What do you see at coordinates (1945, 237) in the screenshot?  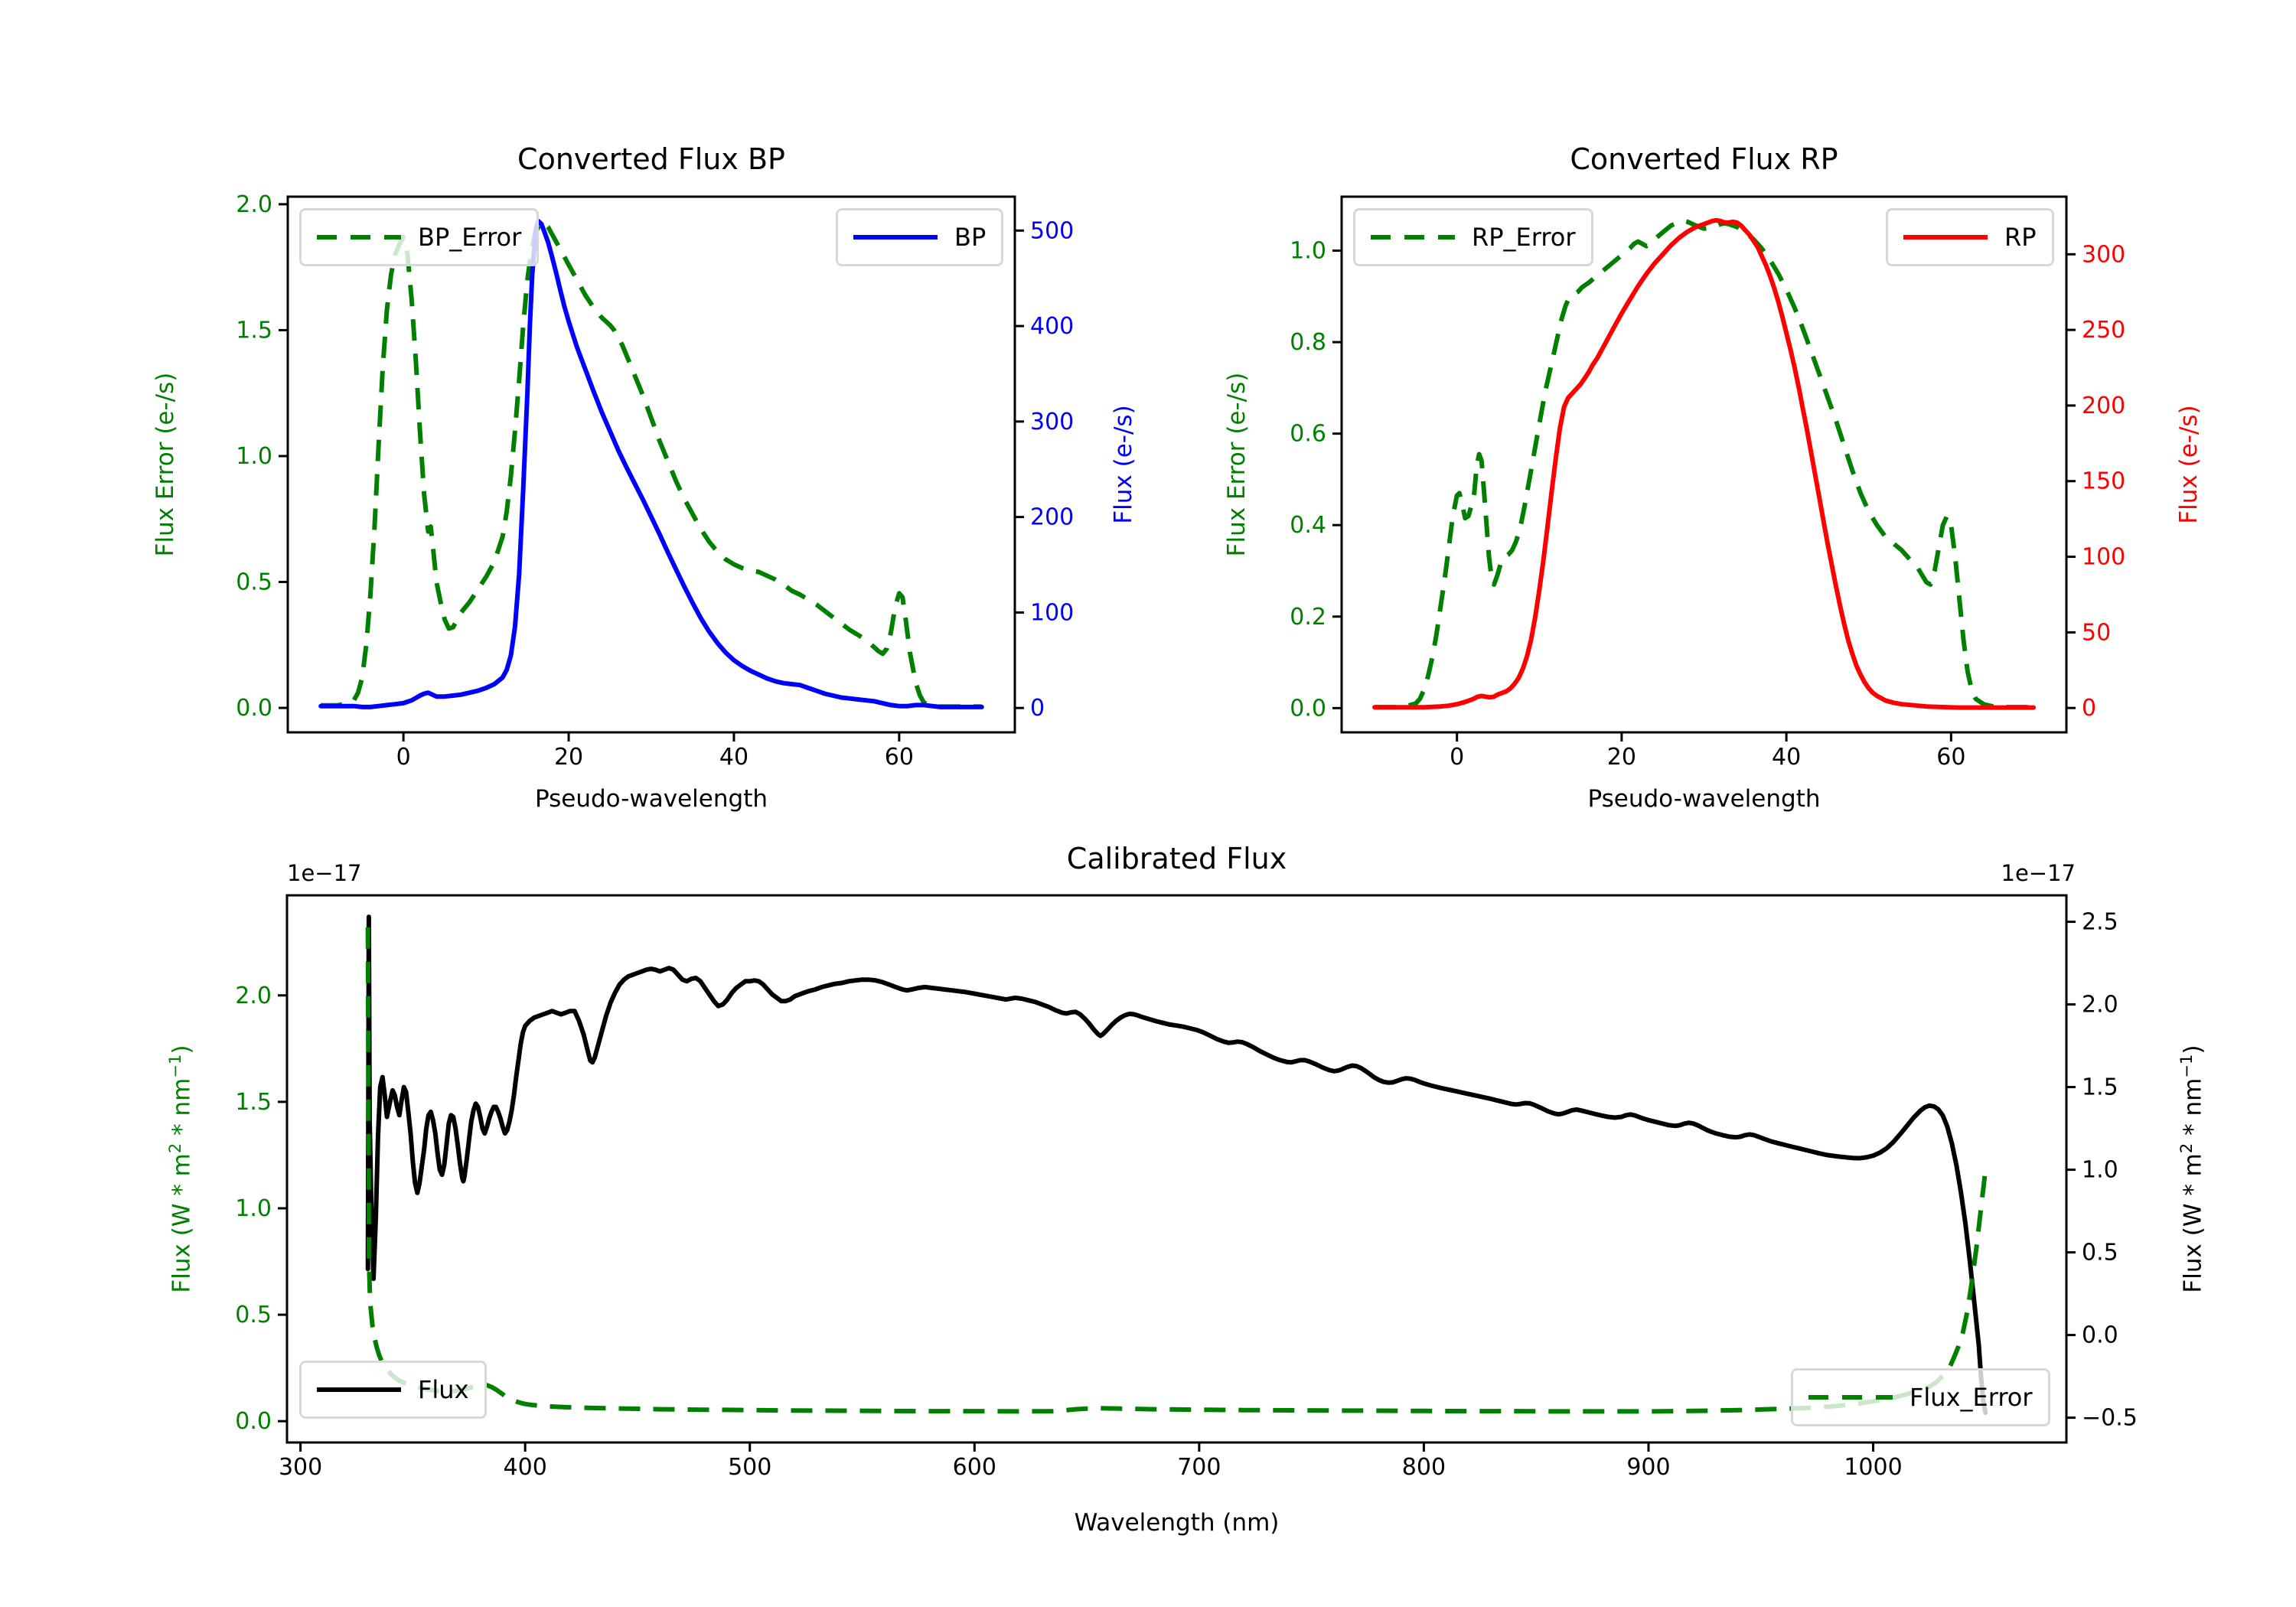 I see `rp-solid-line-sample` at bounding box center [1945, 237].